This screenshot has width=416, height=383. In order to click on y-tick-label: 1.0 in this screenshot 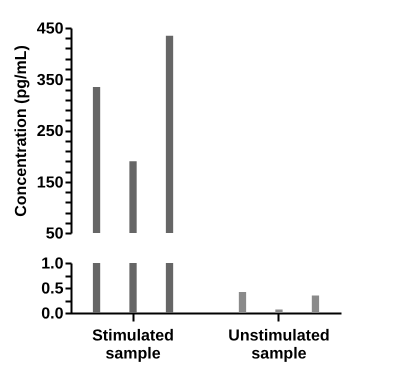, I will do `click(52, 264)`.